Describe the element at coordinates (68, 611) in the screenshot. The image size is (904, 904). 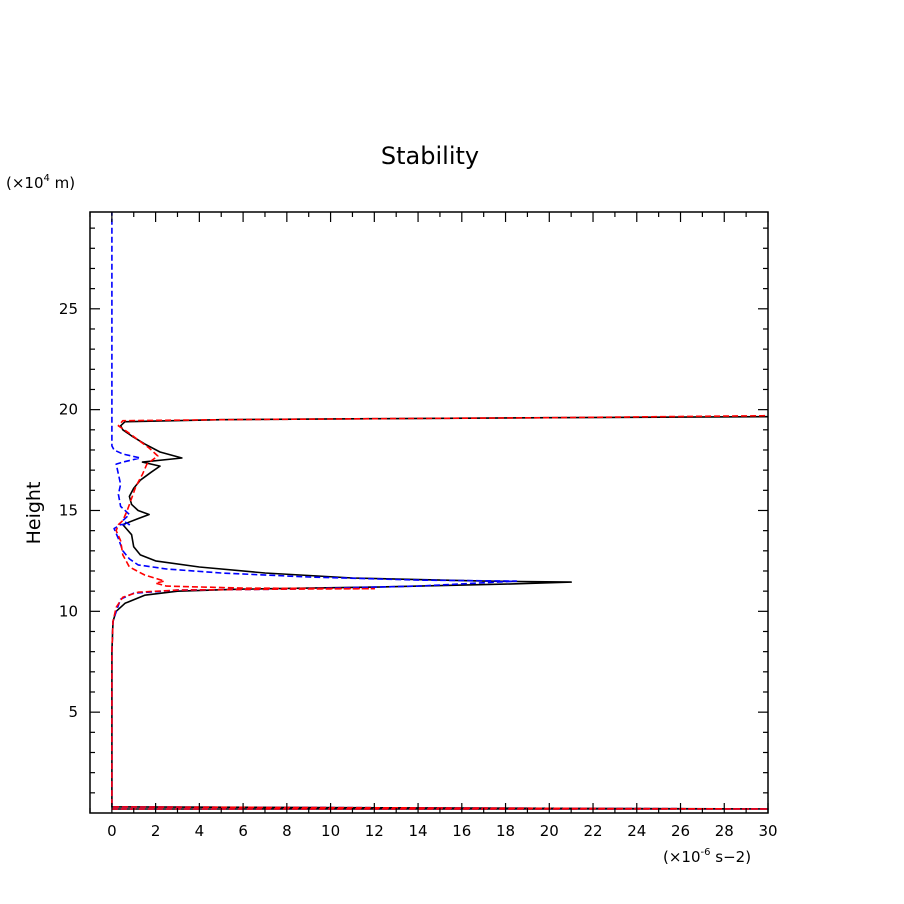
I see `y-tick-label: 10` at that location.